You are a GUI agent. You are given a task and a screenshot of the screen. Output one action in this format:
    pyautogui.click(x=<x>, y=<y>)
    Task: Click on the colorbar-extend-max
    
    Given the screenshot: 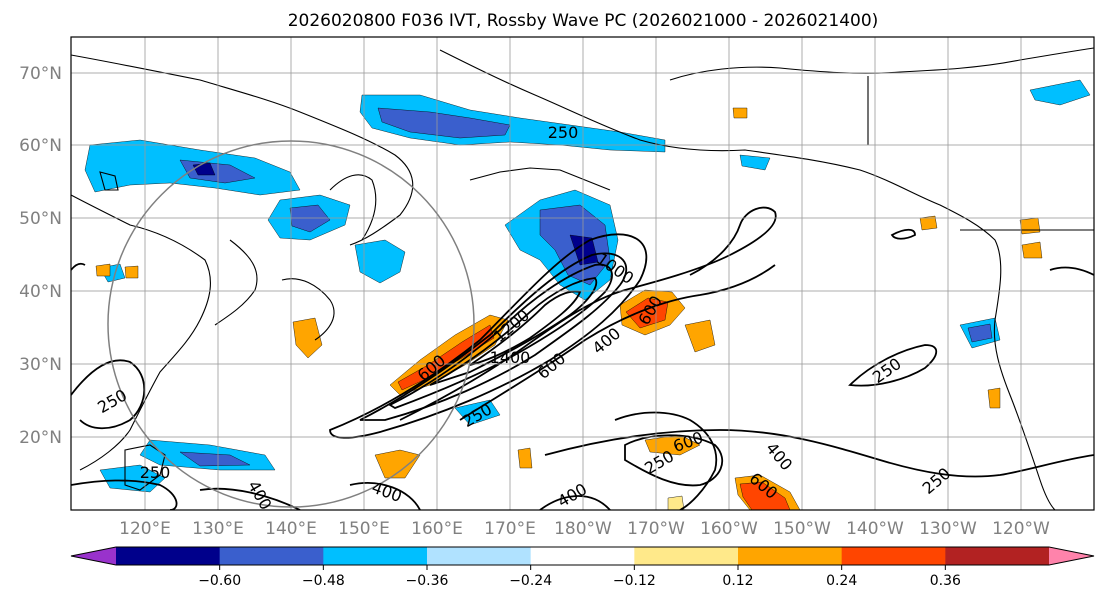 What is the action you would take?
    pyautogui.click(x=1071, y=556)
    